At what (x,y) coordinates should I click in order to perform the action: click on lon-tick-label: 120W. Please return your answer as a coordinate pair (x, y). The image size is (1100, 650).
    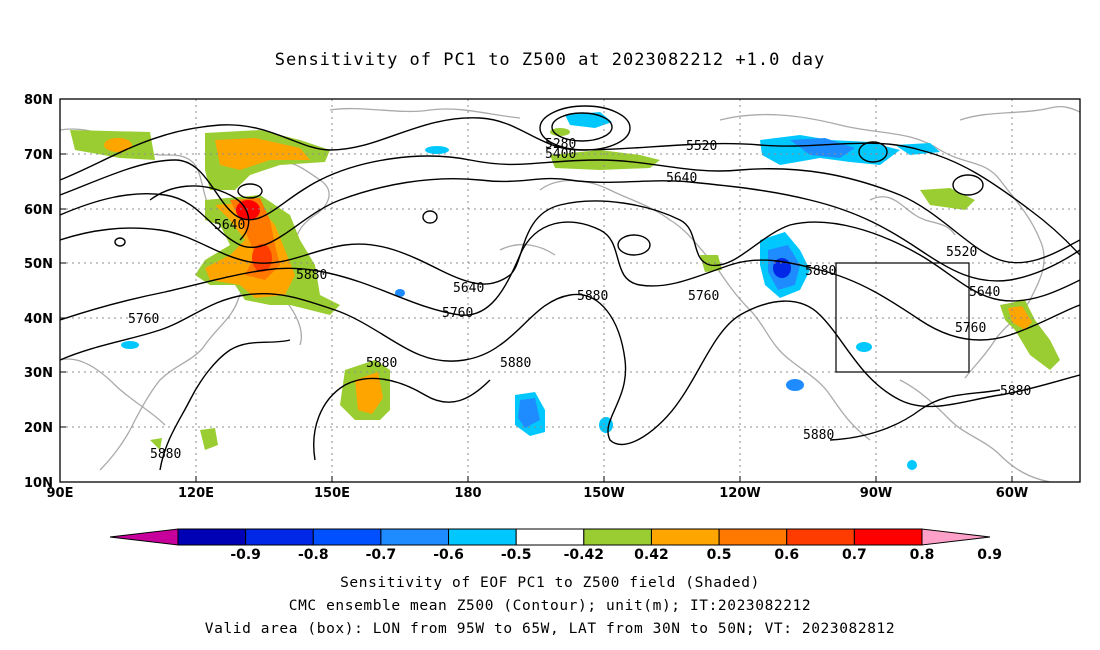
    Looking at the image, I should click on (739, 493).